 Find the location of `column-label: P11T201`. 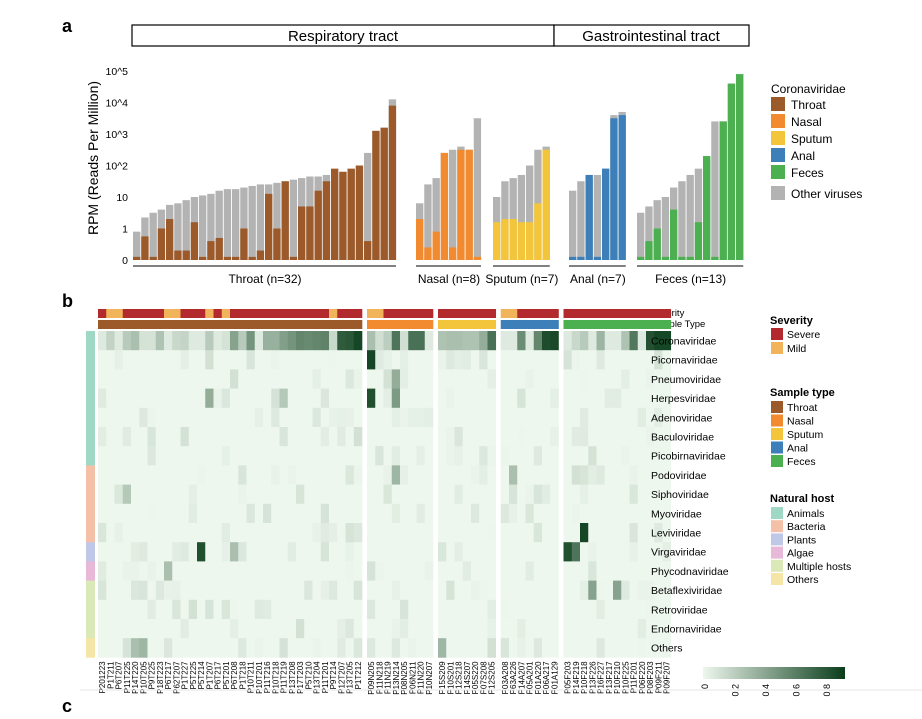

column-label: P11T201 is located at coordinates (325, 677).